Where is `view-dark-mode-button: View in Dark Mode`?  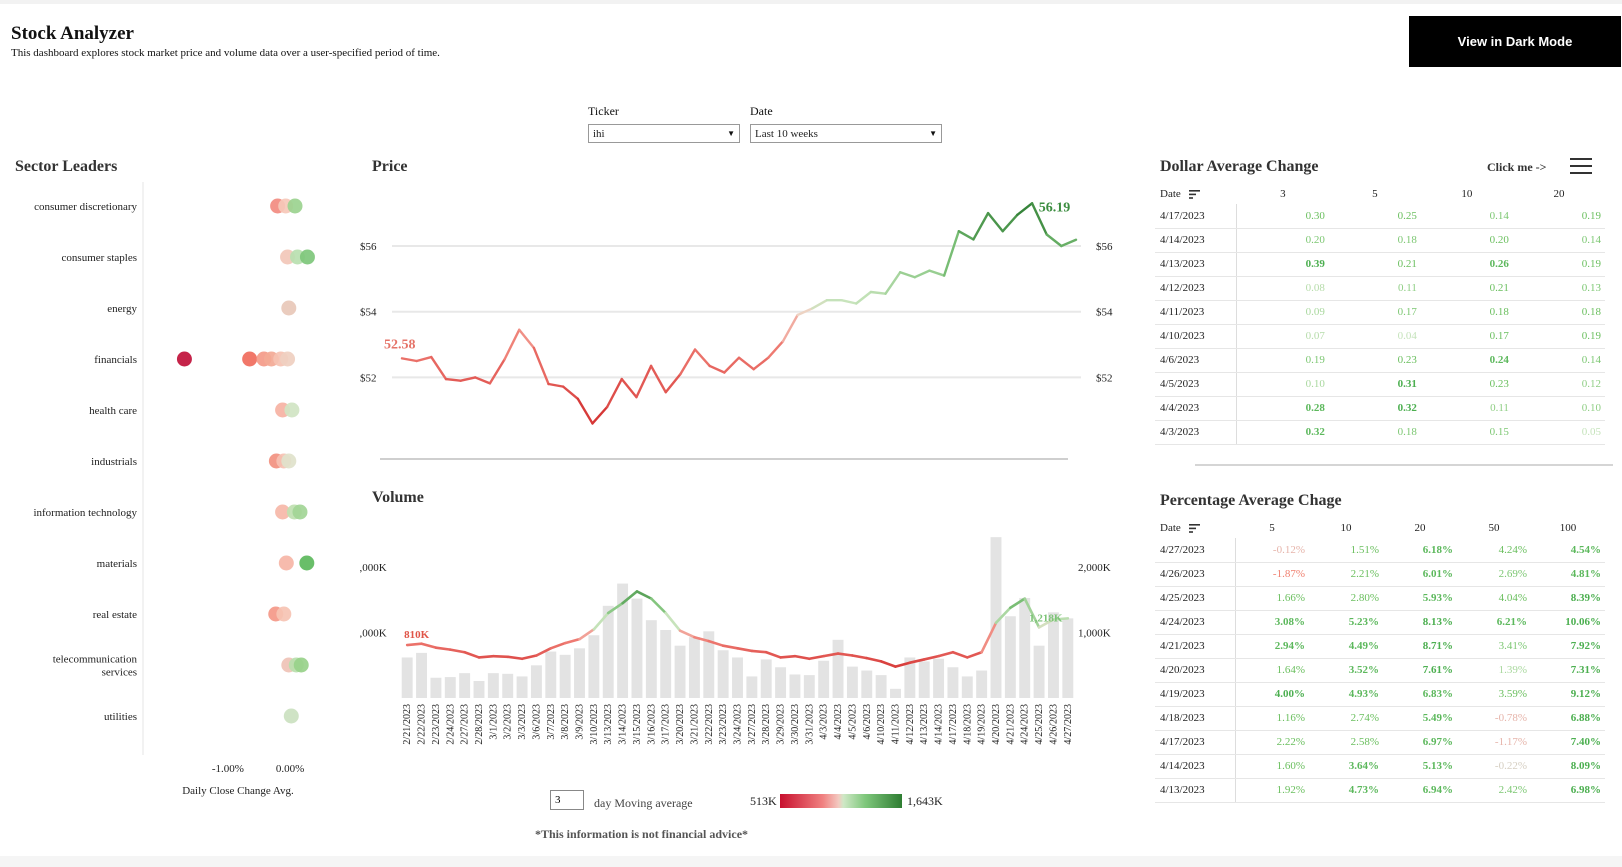 view-dark-mode-button: View in Dark Mode is located at coordinates (1515, 41).